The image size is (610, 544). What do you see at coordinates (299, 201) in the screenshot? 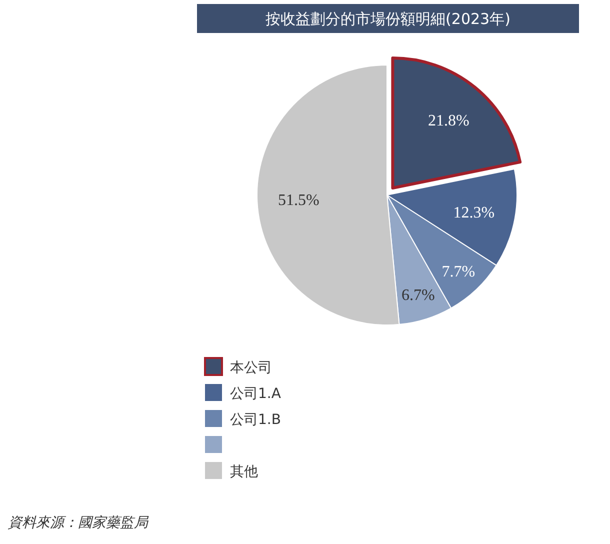
I see `data-label: 51.5%` at bounding box center [299, 201].